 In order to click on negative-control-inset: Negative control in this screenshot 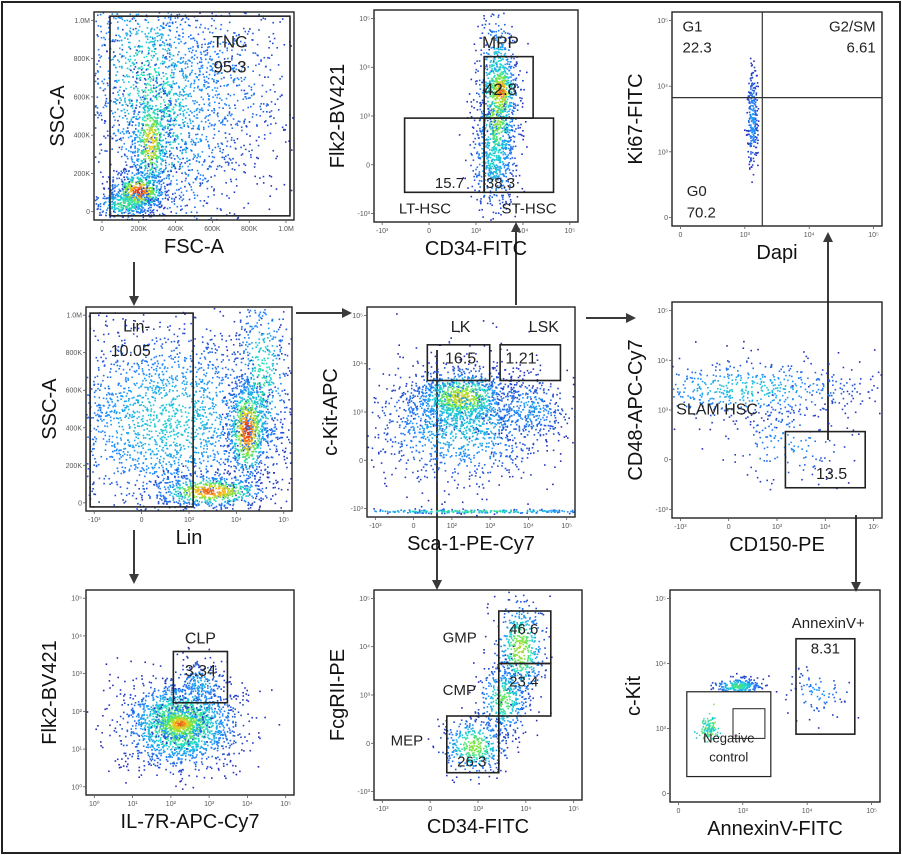, I will do `click(729, 734)`.